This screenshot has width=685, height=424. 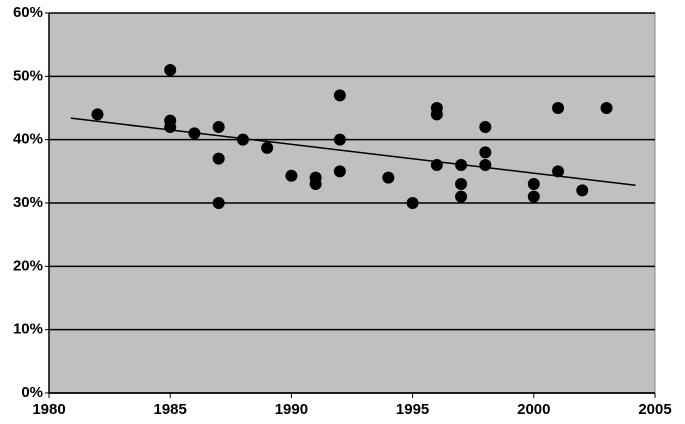 What do you see at coordinates (28, 75) in the screenshot?
I see `y-tick-label: 50%` at bounding box center [28, 75].